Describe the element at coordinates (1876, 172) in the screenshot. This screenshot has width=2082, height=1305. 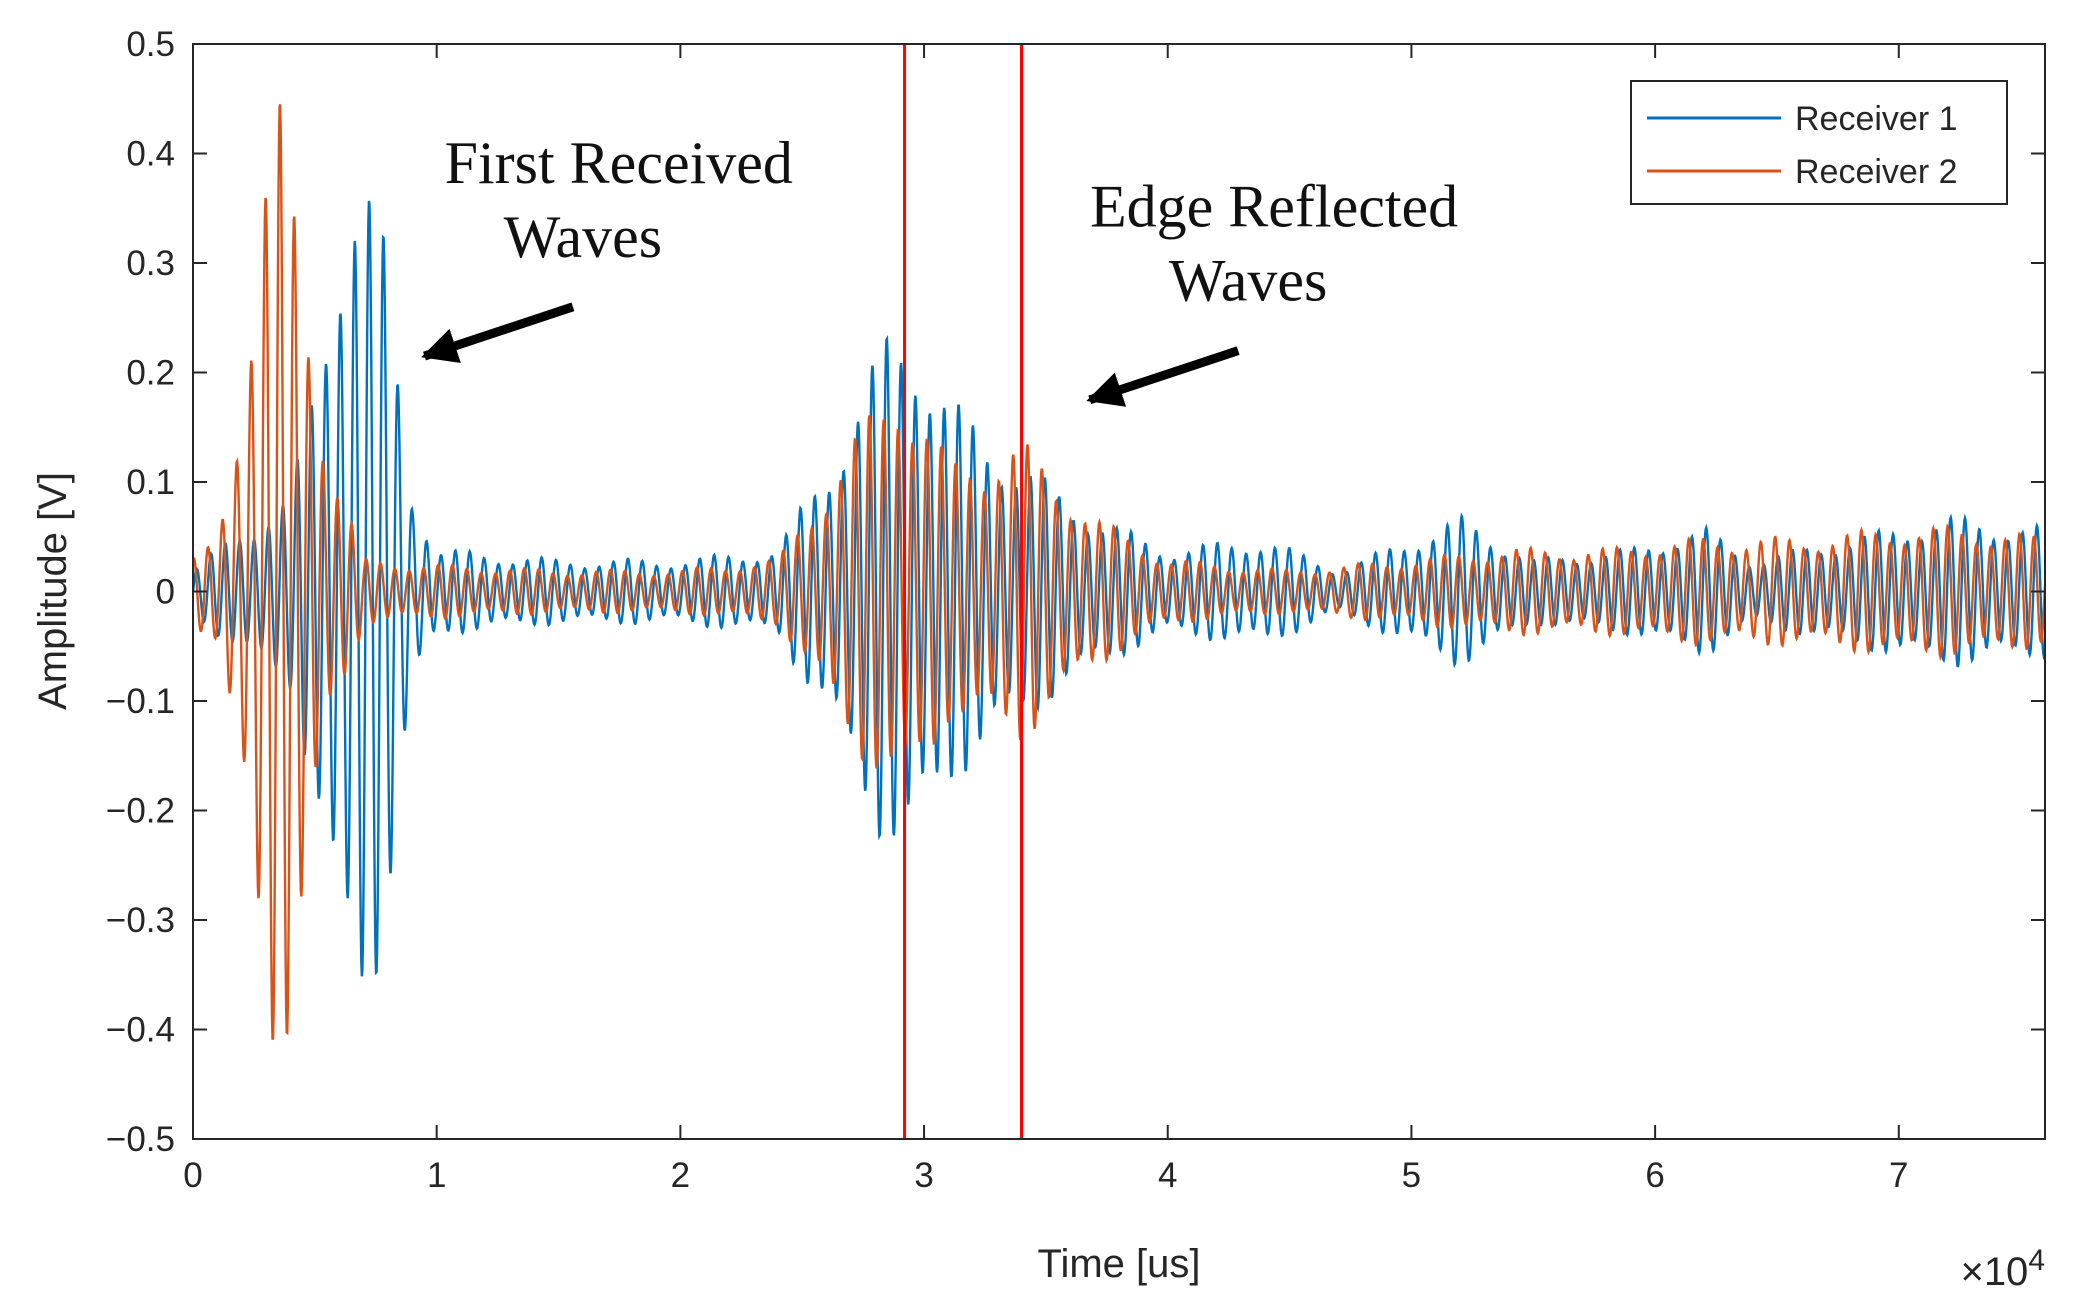
I see `legend-label-receiver-2: Receiver 2` at that location.